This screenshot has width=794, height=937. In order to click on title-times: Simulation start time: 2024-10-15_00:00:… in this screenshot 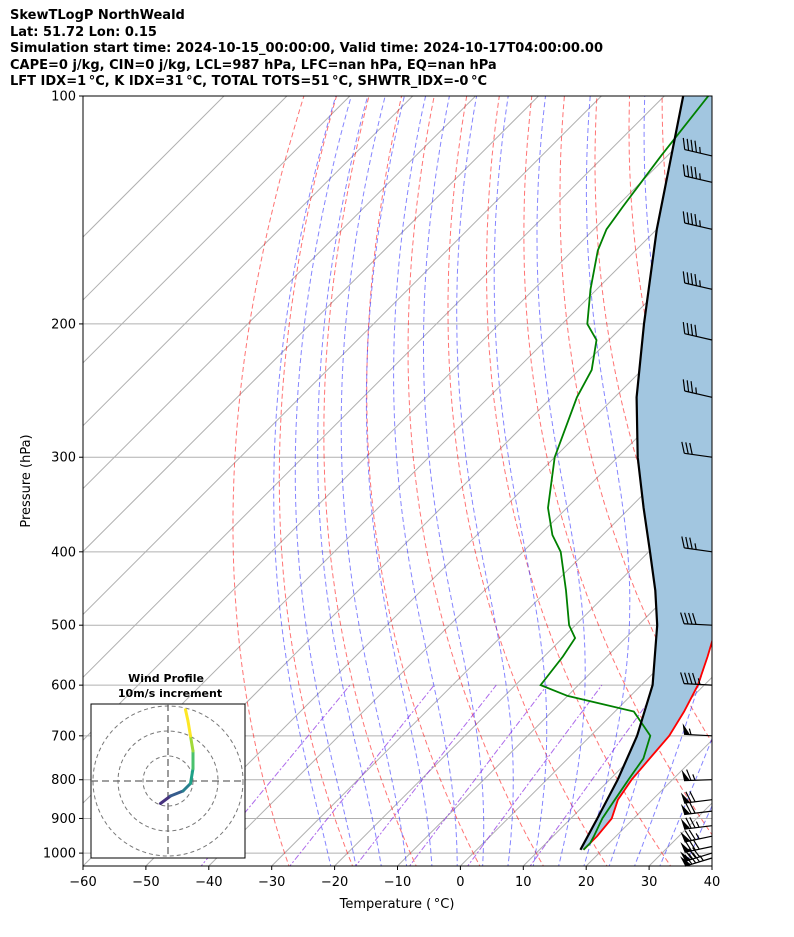, I will do `click(306, 48)`.